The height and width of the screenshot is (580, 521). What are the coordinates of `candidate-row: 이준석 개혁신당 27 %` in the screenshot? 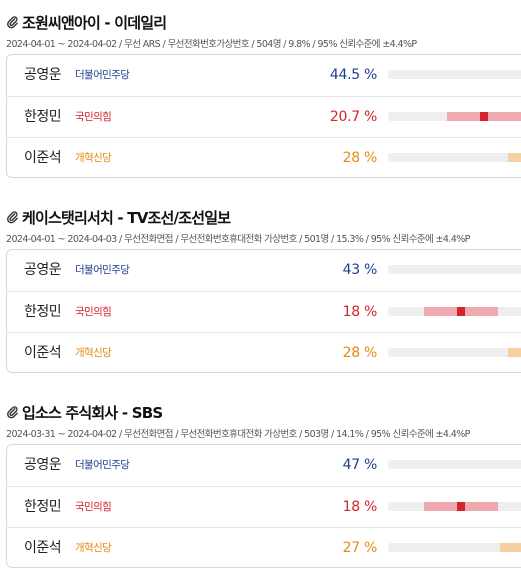 It's located at (264, 547).